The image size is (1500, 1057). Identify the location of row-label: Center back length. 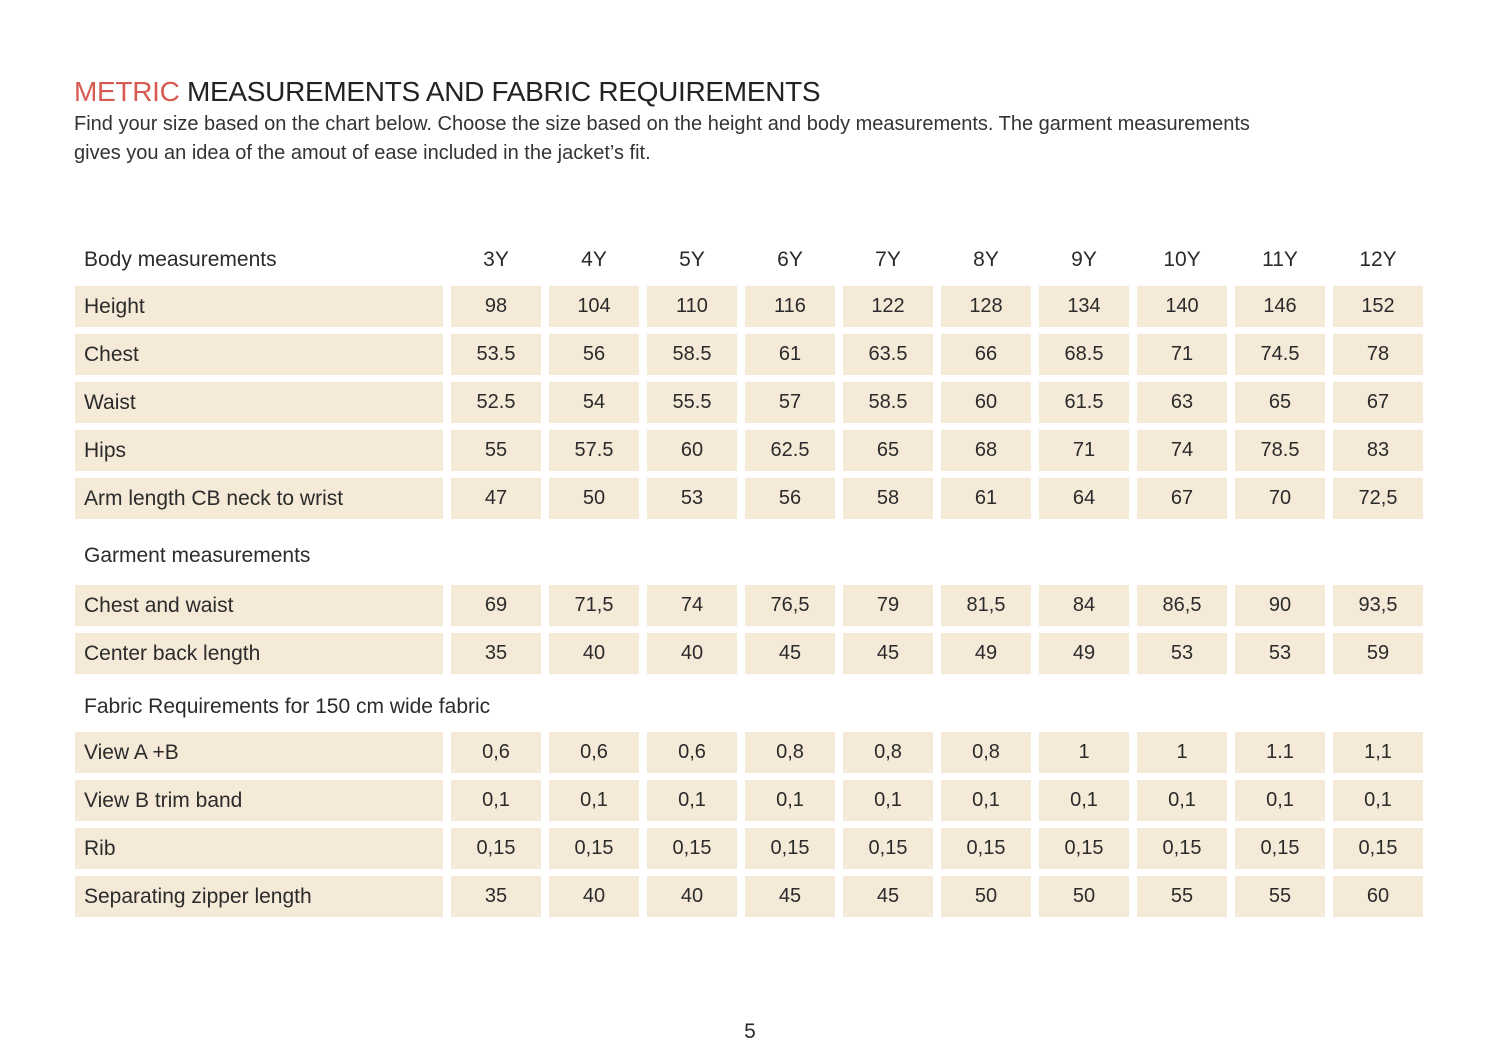
(259, 653).